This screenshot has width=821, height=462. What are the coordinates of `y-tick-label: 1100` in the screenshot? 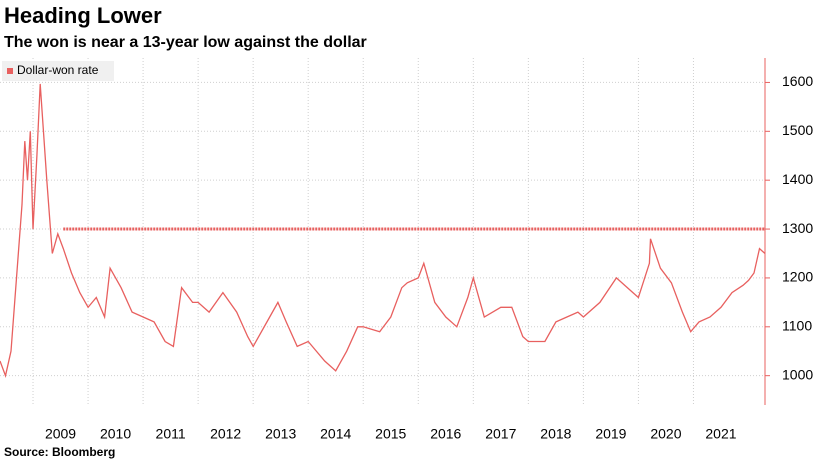 It's located at (797, 326).